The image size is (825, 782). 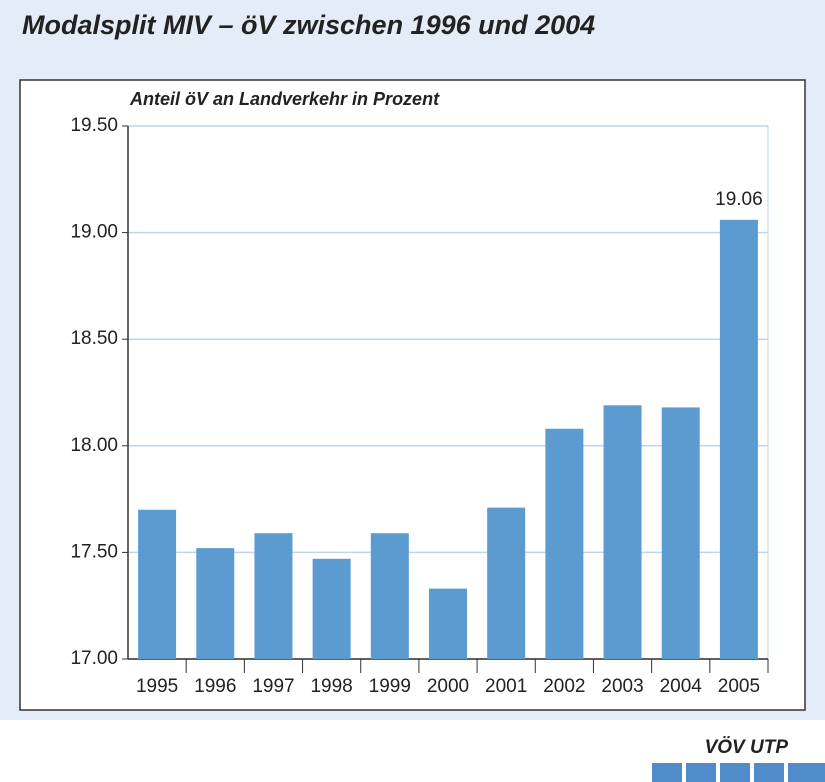 I want to click on x-tick-label: 1997, so click(x=273, y=686).